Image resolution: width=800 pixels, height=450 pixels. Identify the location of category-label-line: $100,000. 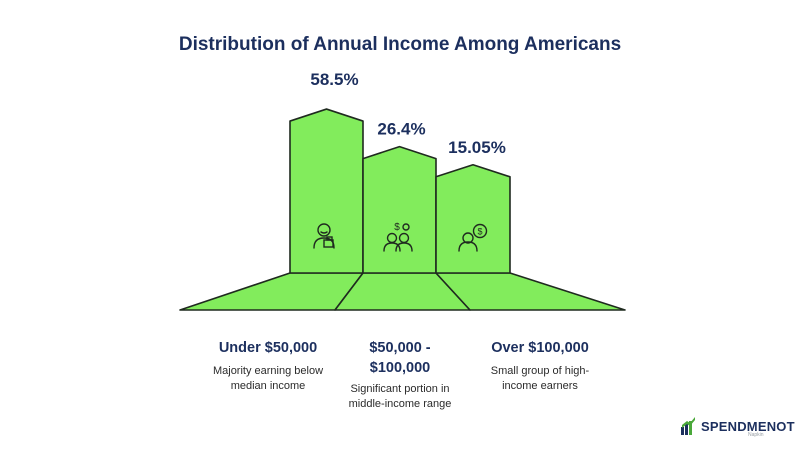
(400, 368).